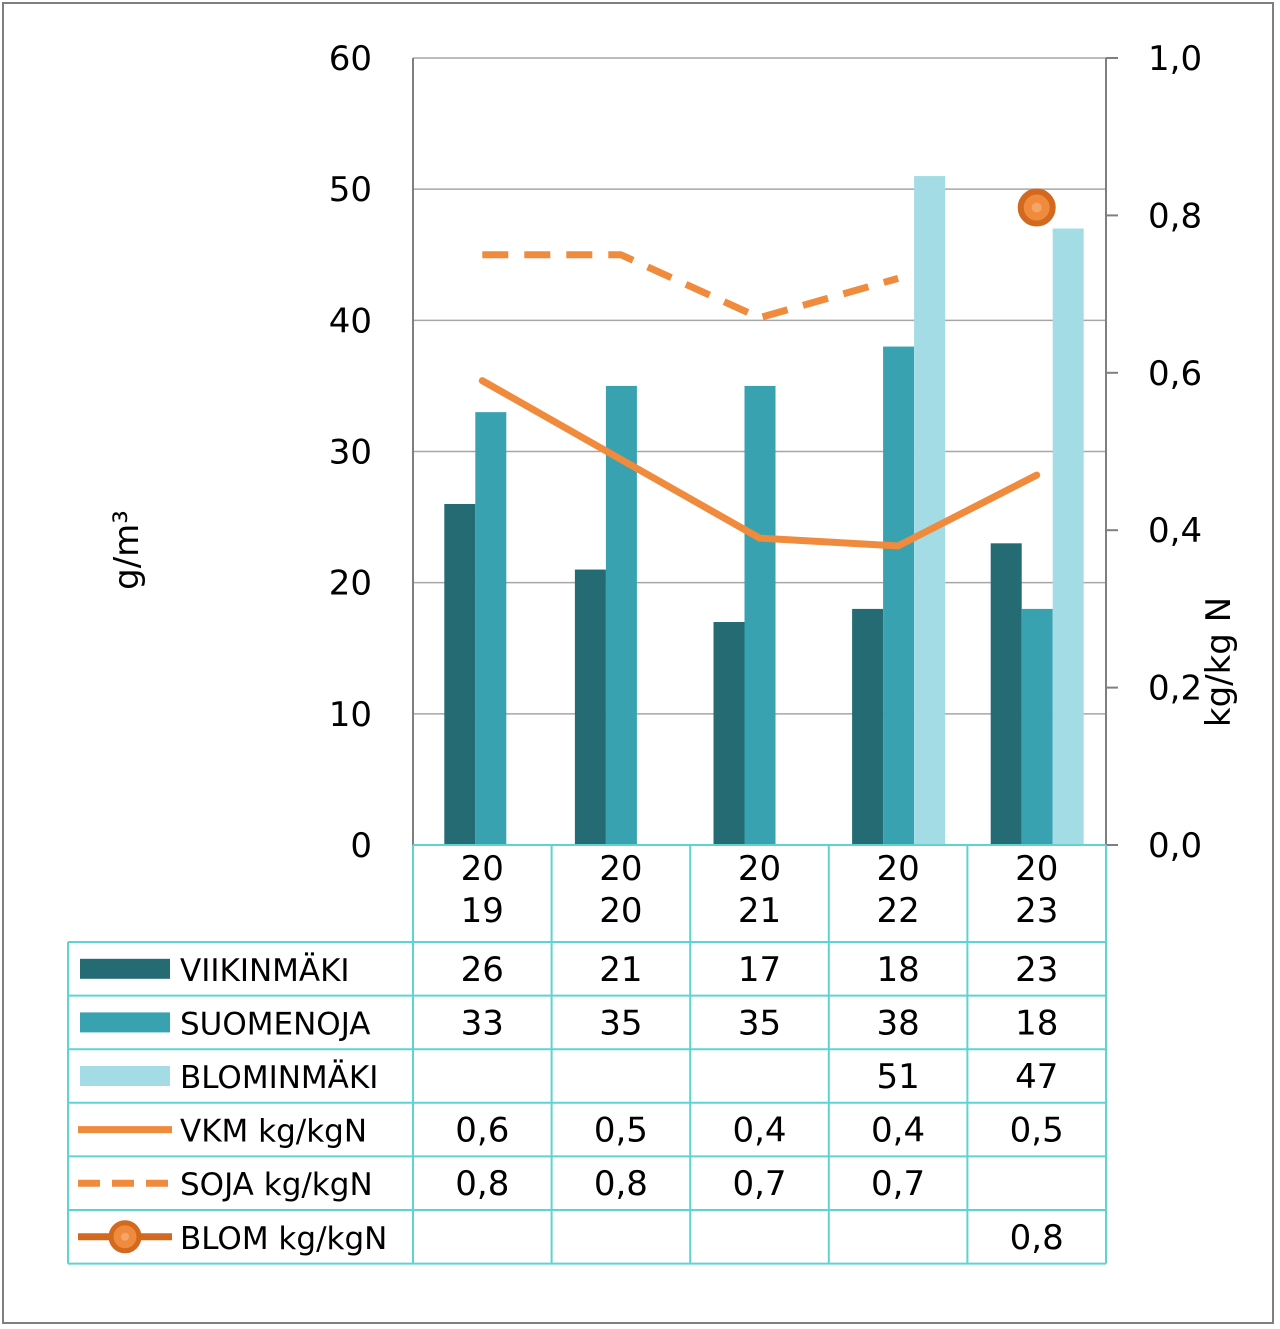 Image resolution: width=1280 pixels, height=1329 pixels. Describe the element at coordinates (620, 890) in the screenshot. I see `category-label: 20 20` at that location.